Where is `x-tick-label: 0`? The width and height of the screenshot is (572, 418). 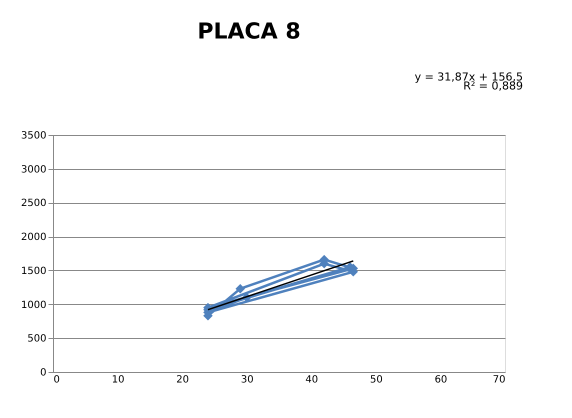
x-tick-label: 0 is located at coordinates (57, 380).